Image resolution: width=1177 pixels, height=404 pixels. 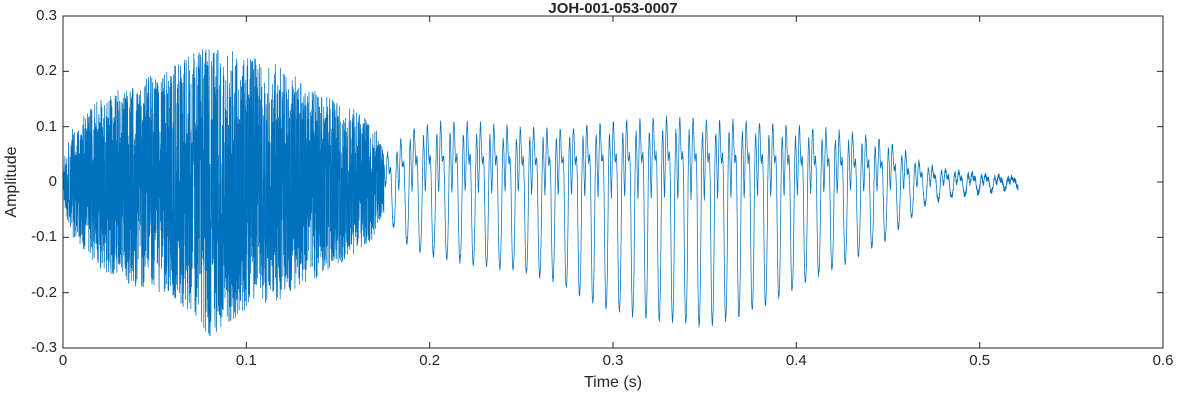 What do you see at coordinates (44, 347) in the screenshot?
I see `y-tick-label: -0.3` at bounding box center [44, 347].